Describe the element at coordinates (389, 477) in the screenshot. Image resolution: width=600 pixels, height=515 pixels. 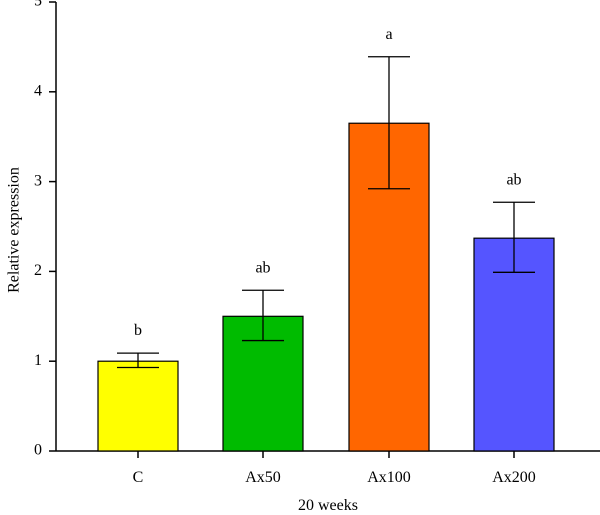
I see `x-tick-label: Ax100` at that location.